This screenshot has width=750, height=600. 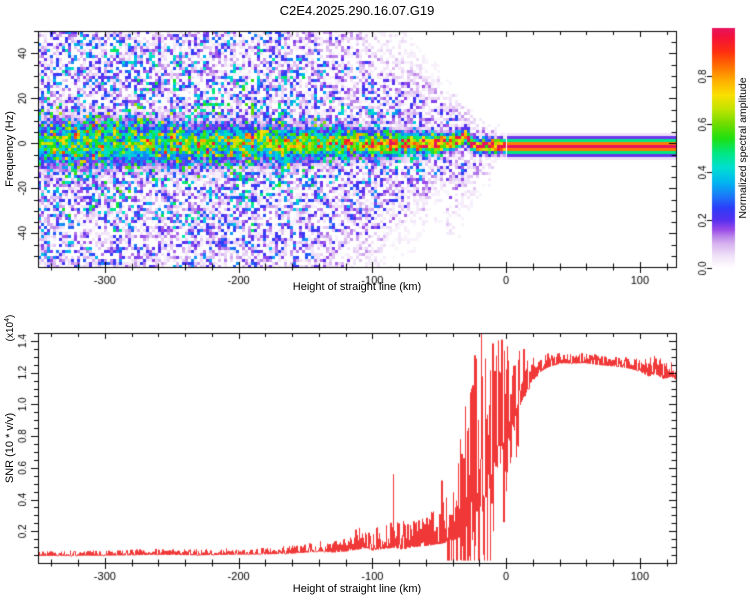 I want to click on snr-scale-exponent: 4, so click(x=7, y=319).